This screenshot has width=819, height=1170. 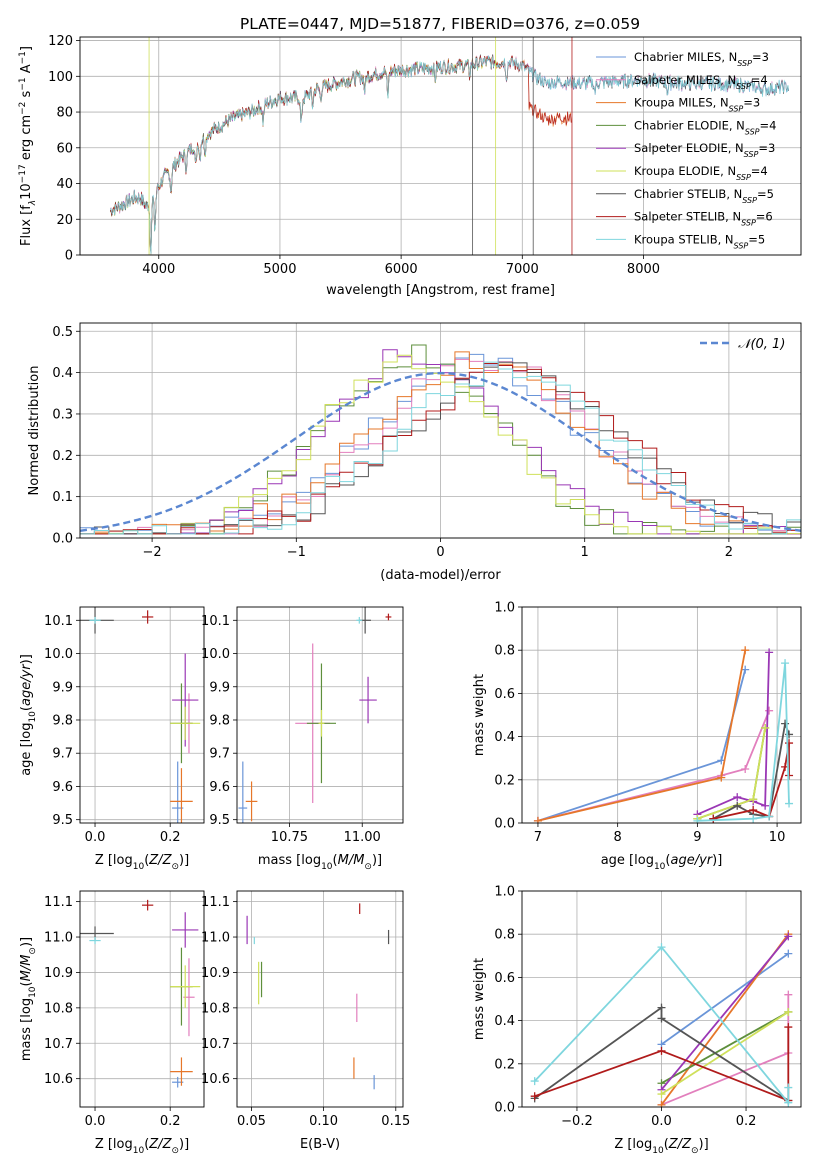 What do you see at coordinates (577, 1121) in the screenshot?
I see `x-tick-label: −0.2` at bounding box center [577, 1121].